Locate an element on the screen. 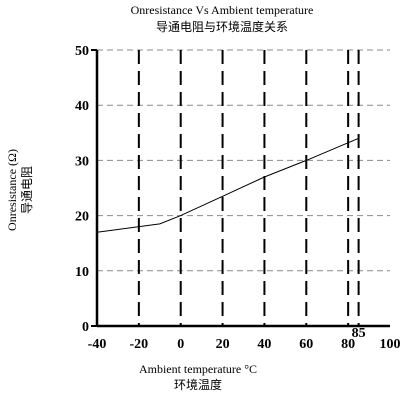 Image resolution: width=412 pixels, height=401 pixels. y-tick-label: 50 is located at coordinates (82, 51).